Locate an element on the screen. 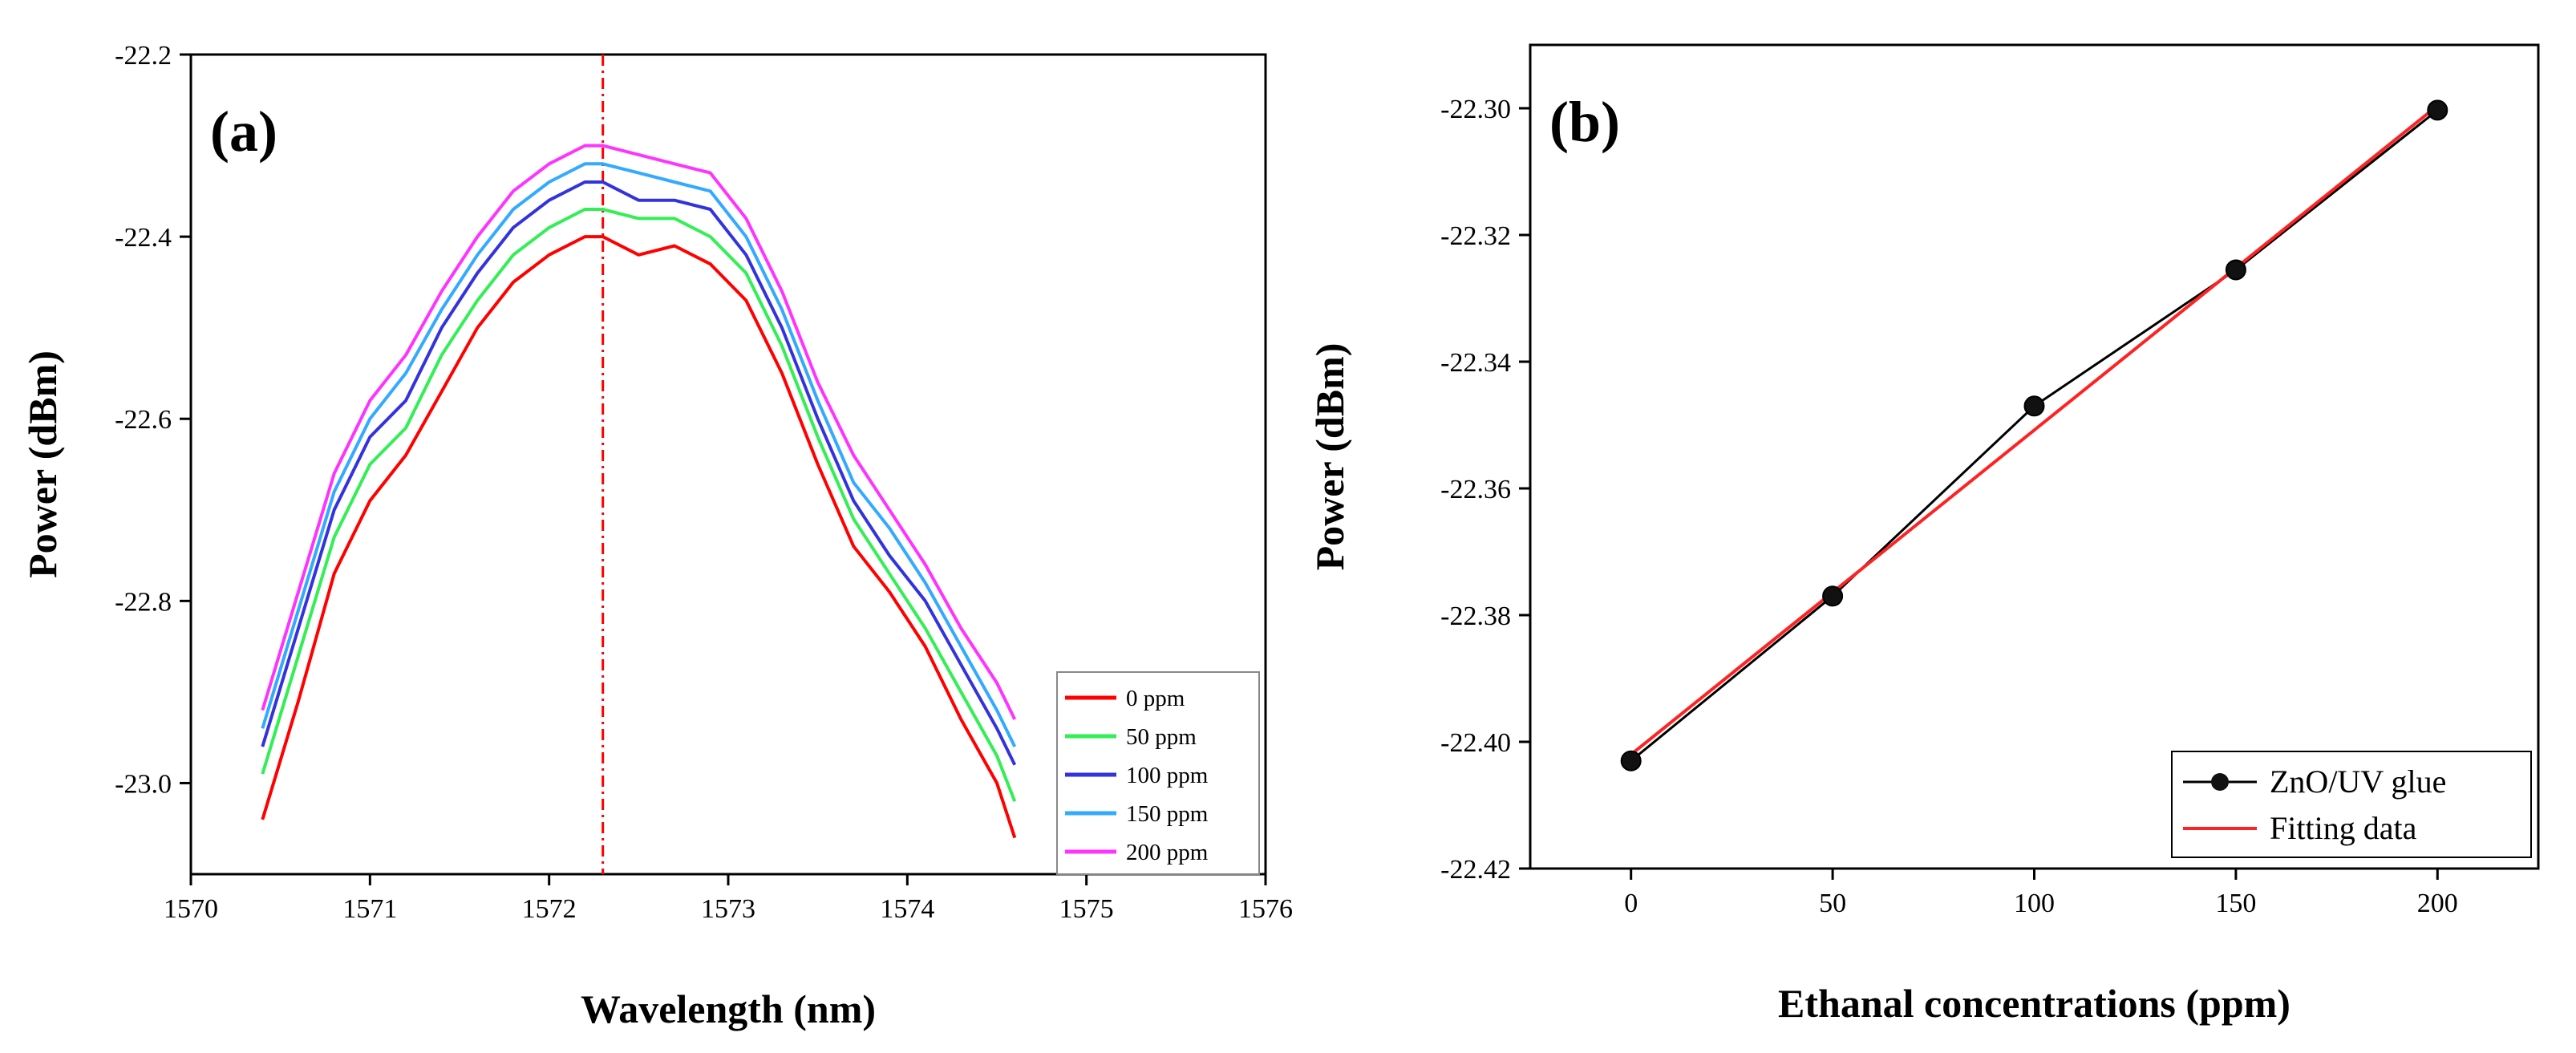 The width and height of the screenshot is (2576, 1053). y-tick-label: -22.38 is located at coordinates (1475, 616).